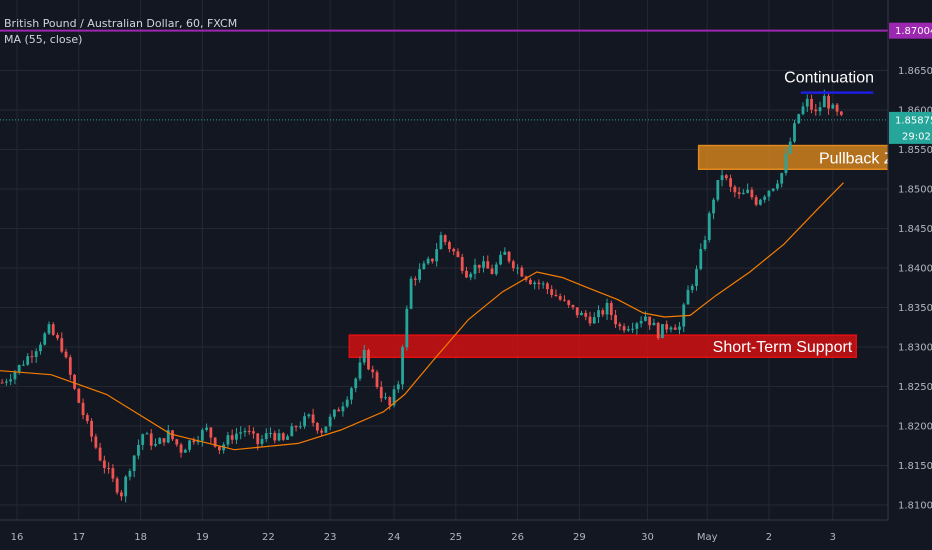 The height and width of the screenshot is (550, 932). What do you see at coordinates (783, 347) in the screenshot?
I see `short-term-support-label: Short-Term Support` at bounding box center [783, 347].